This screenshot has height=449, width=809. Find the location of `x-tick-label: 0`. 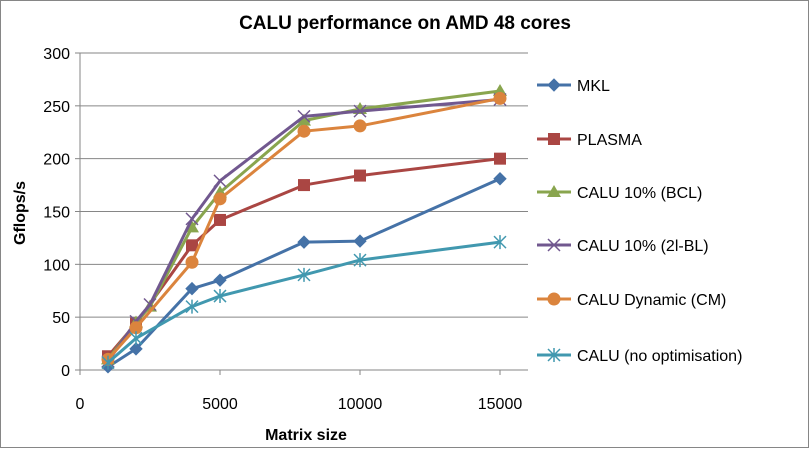

x-tick-label: 0 is located at coordinates (80, 404).